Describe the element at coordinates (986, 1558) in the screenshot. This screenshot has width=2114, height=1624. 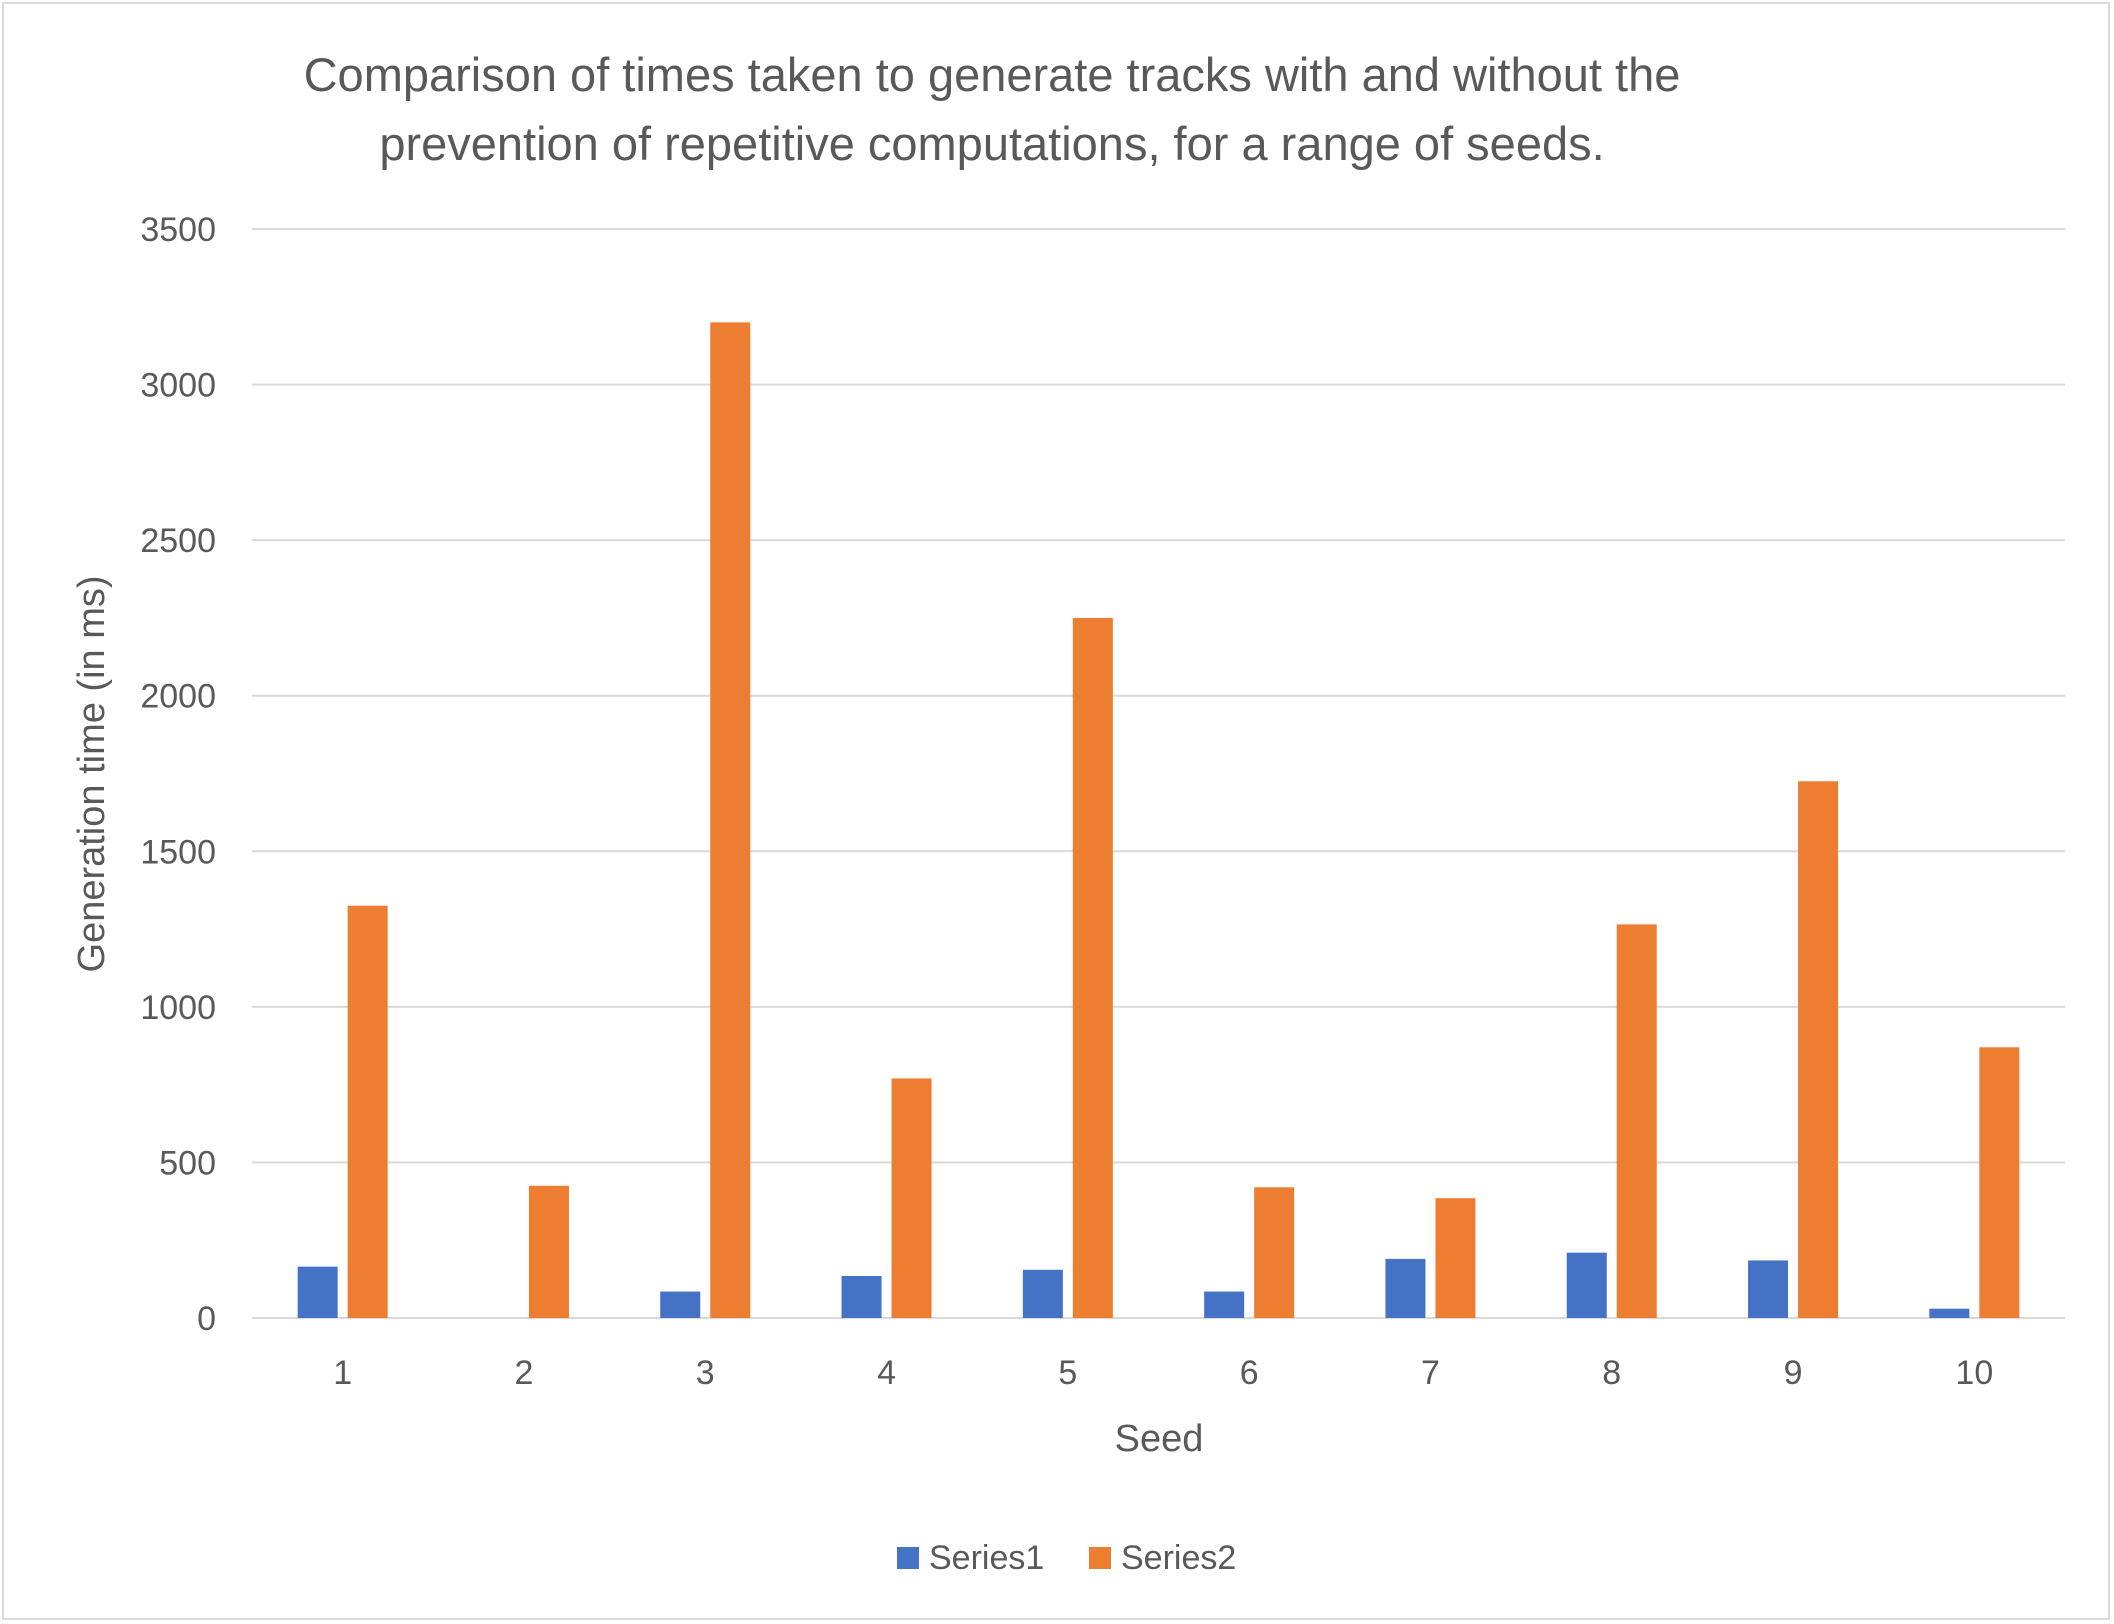
I see `legend-label-series1: Series1` at that location.